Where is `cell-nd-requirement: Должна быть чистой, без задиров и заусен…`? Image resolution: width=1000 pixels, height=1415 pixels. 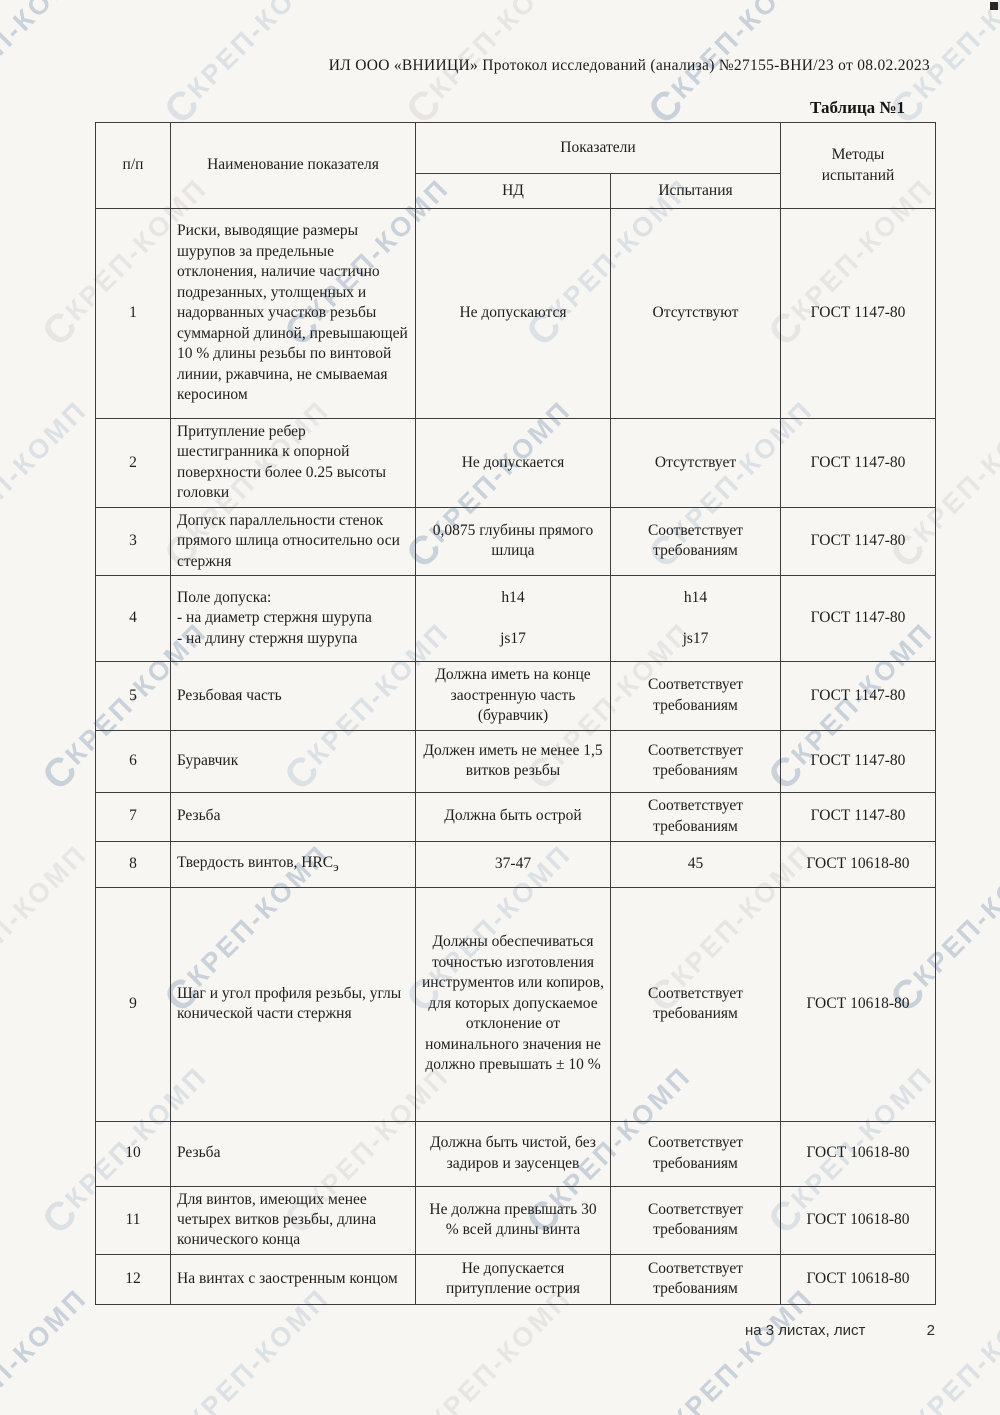
cell-nd-requirement: Должна быть чистой, без задиров и заусен… is located at coordinates (513, 1153).